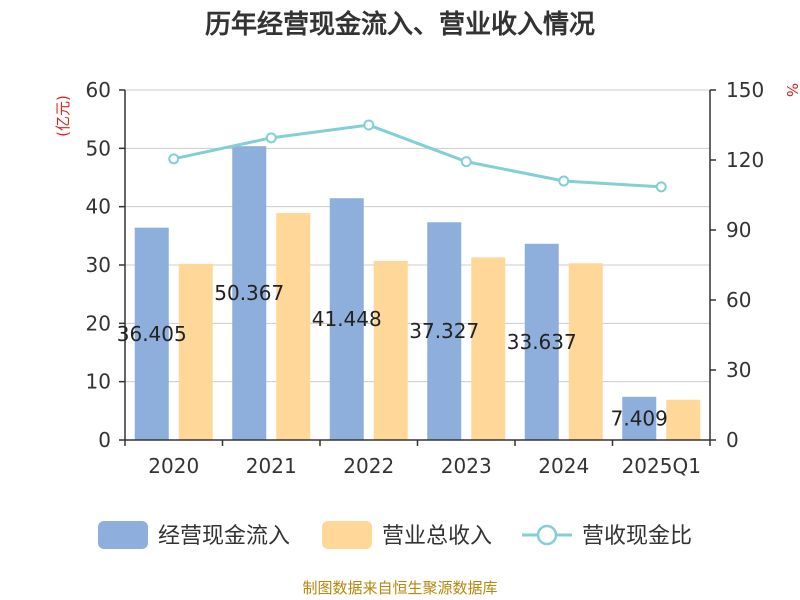  I want to click on source-note: 制图数据来自恒生聚源数据库, so click(399, 588).